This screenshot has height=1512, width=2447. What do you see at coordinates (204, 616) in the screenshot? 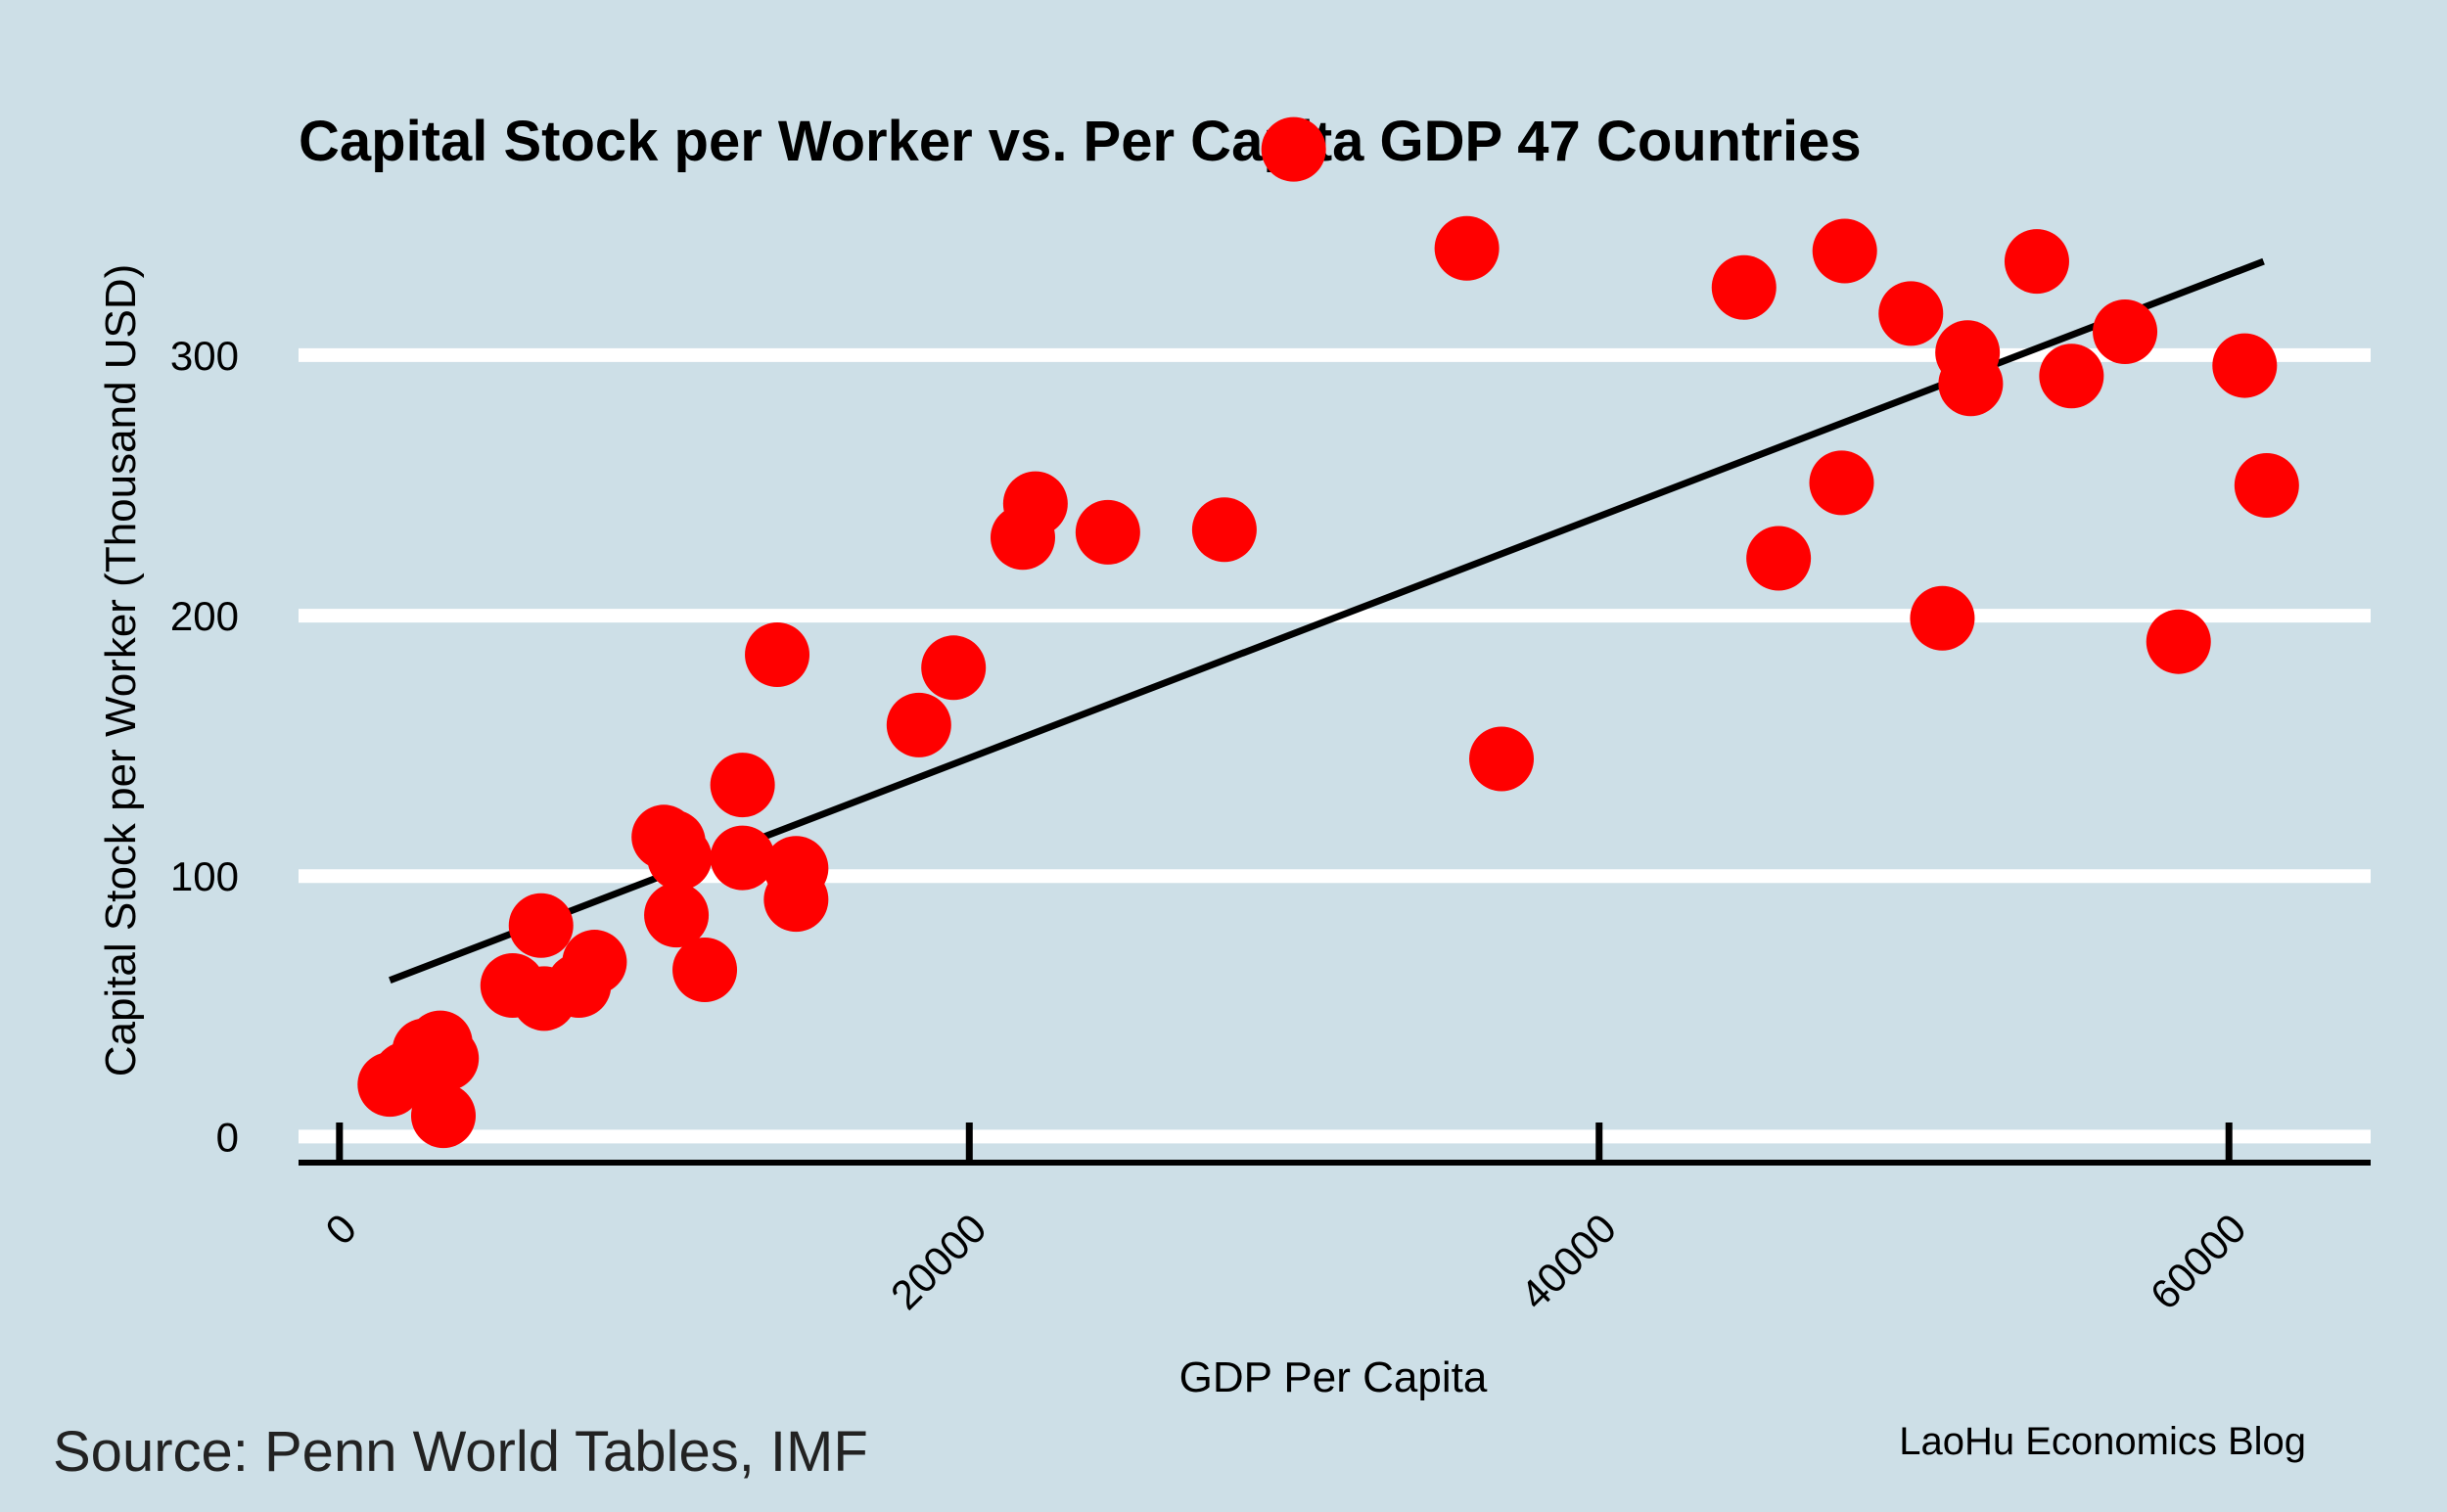
I see `y-tick-label-200: 200` at bounding box center [204, 616].